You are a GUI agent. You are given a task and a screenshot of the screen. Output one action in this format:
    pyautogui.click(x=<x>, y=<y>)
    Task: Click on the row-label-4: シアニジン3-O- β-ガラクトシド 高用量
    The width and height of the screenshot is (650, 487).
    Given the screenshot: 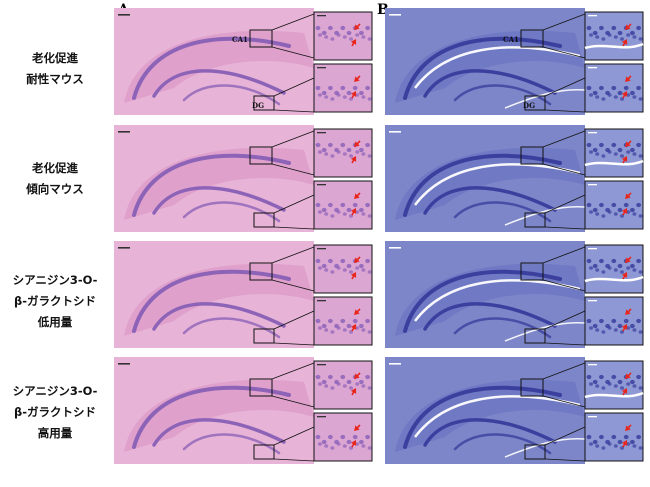 What is the action you would take?
    pyautogui.click(x=55, y=412)
    